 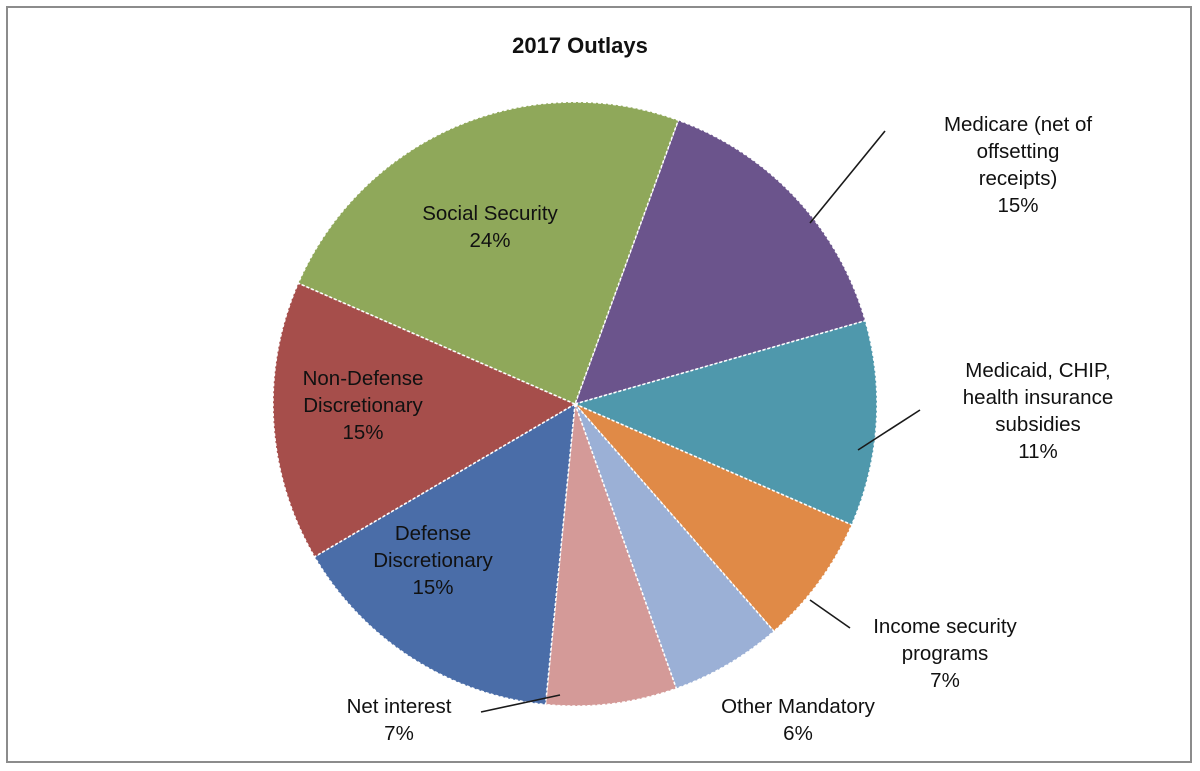 I want to click on slice-percent-label: 24%, so click(x=489, y=240).